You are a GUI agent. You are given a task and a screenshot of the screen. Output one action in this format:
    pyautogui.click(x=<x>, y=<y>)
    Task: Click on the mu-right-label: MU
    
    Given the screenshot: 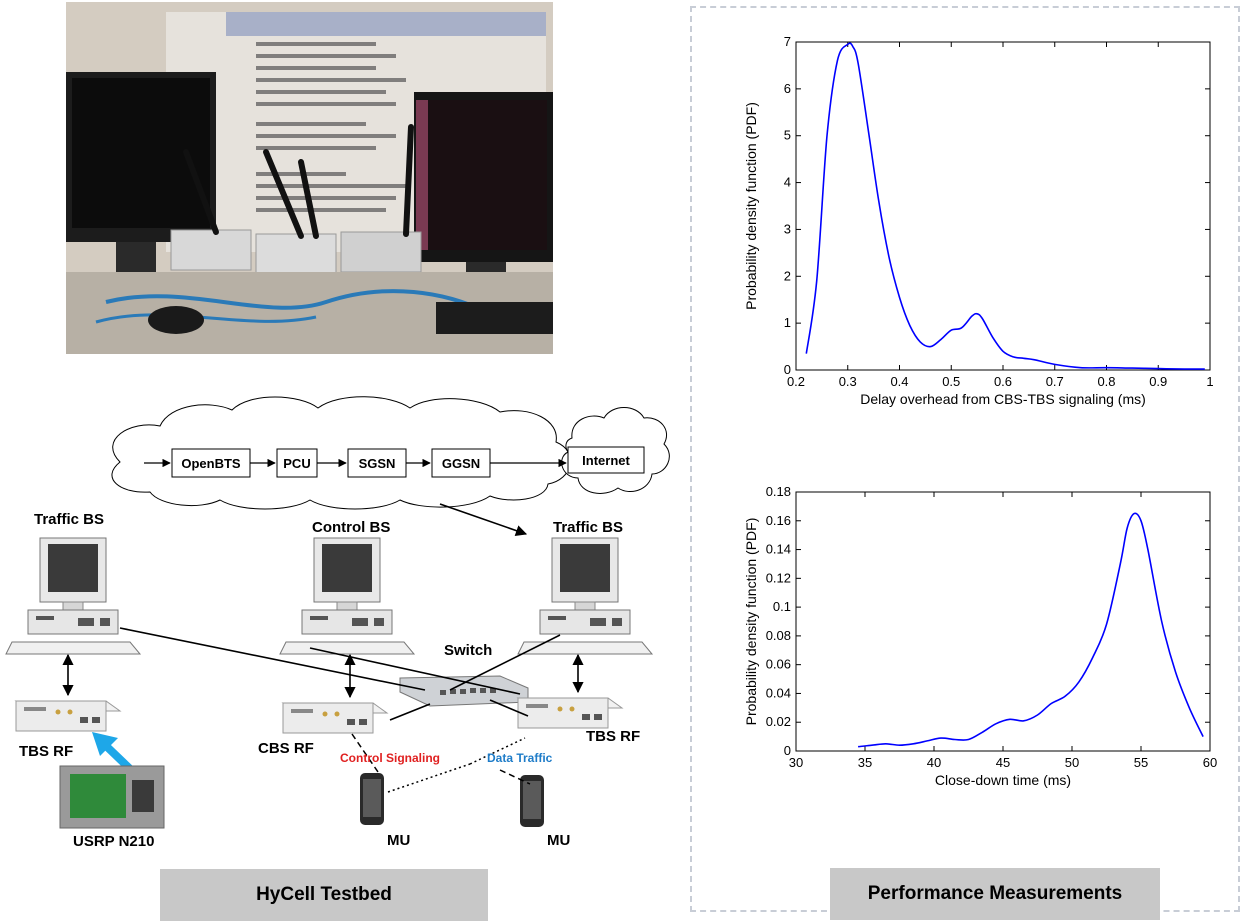 What is the action you would take?
    pyautogui.click(x=558, y=840)
    